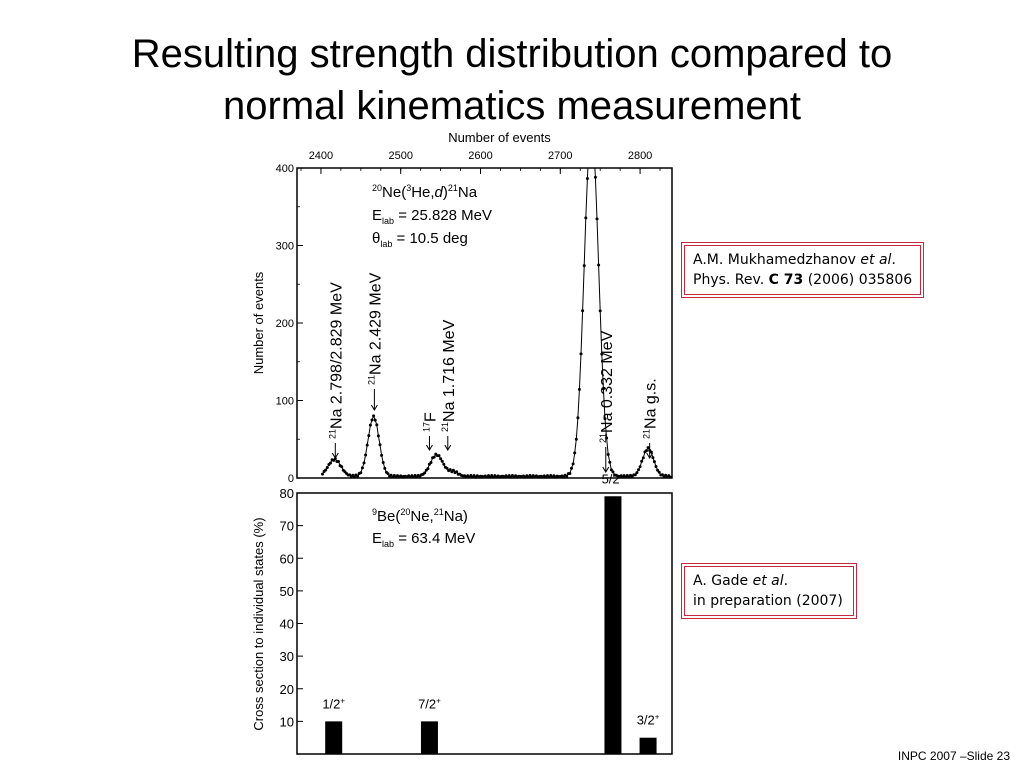 This screenshot has height=768, width=1024. I want to click on cross-section-y-tick-label: 60, so click(287, 558).